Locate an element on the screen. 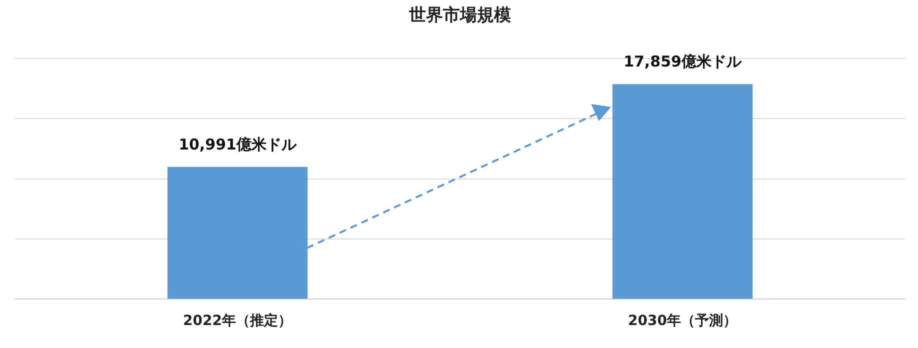  x-tick-label: 2030年（予測） is located at coordinates (682, 321).